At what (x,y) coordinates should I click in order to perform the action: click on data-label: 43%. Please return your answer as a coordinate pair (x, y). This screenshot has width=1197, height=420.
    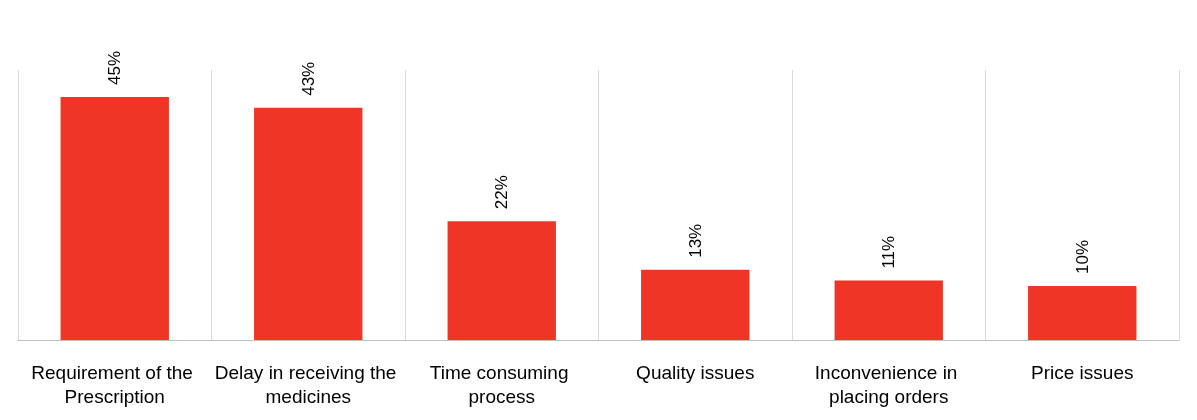
    Looking at the image, I should click on (308, 78).